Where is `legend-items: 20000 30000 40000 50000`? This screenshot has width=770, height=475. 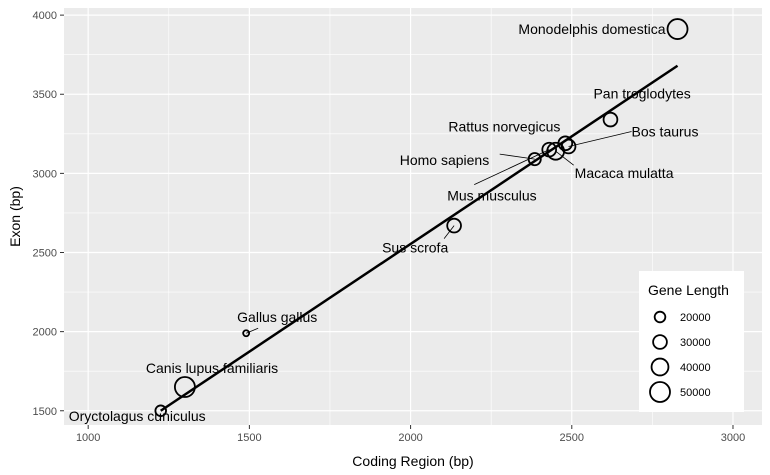
legend-items: 20000 30000 40000 50000 is located at coordinates (679, 354).